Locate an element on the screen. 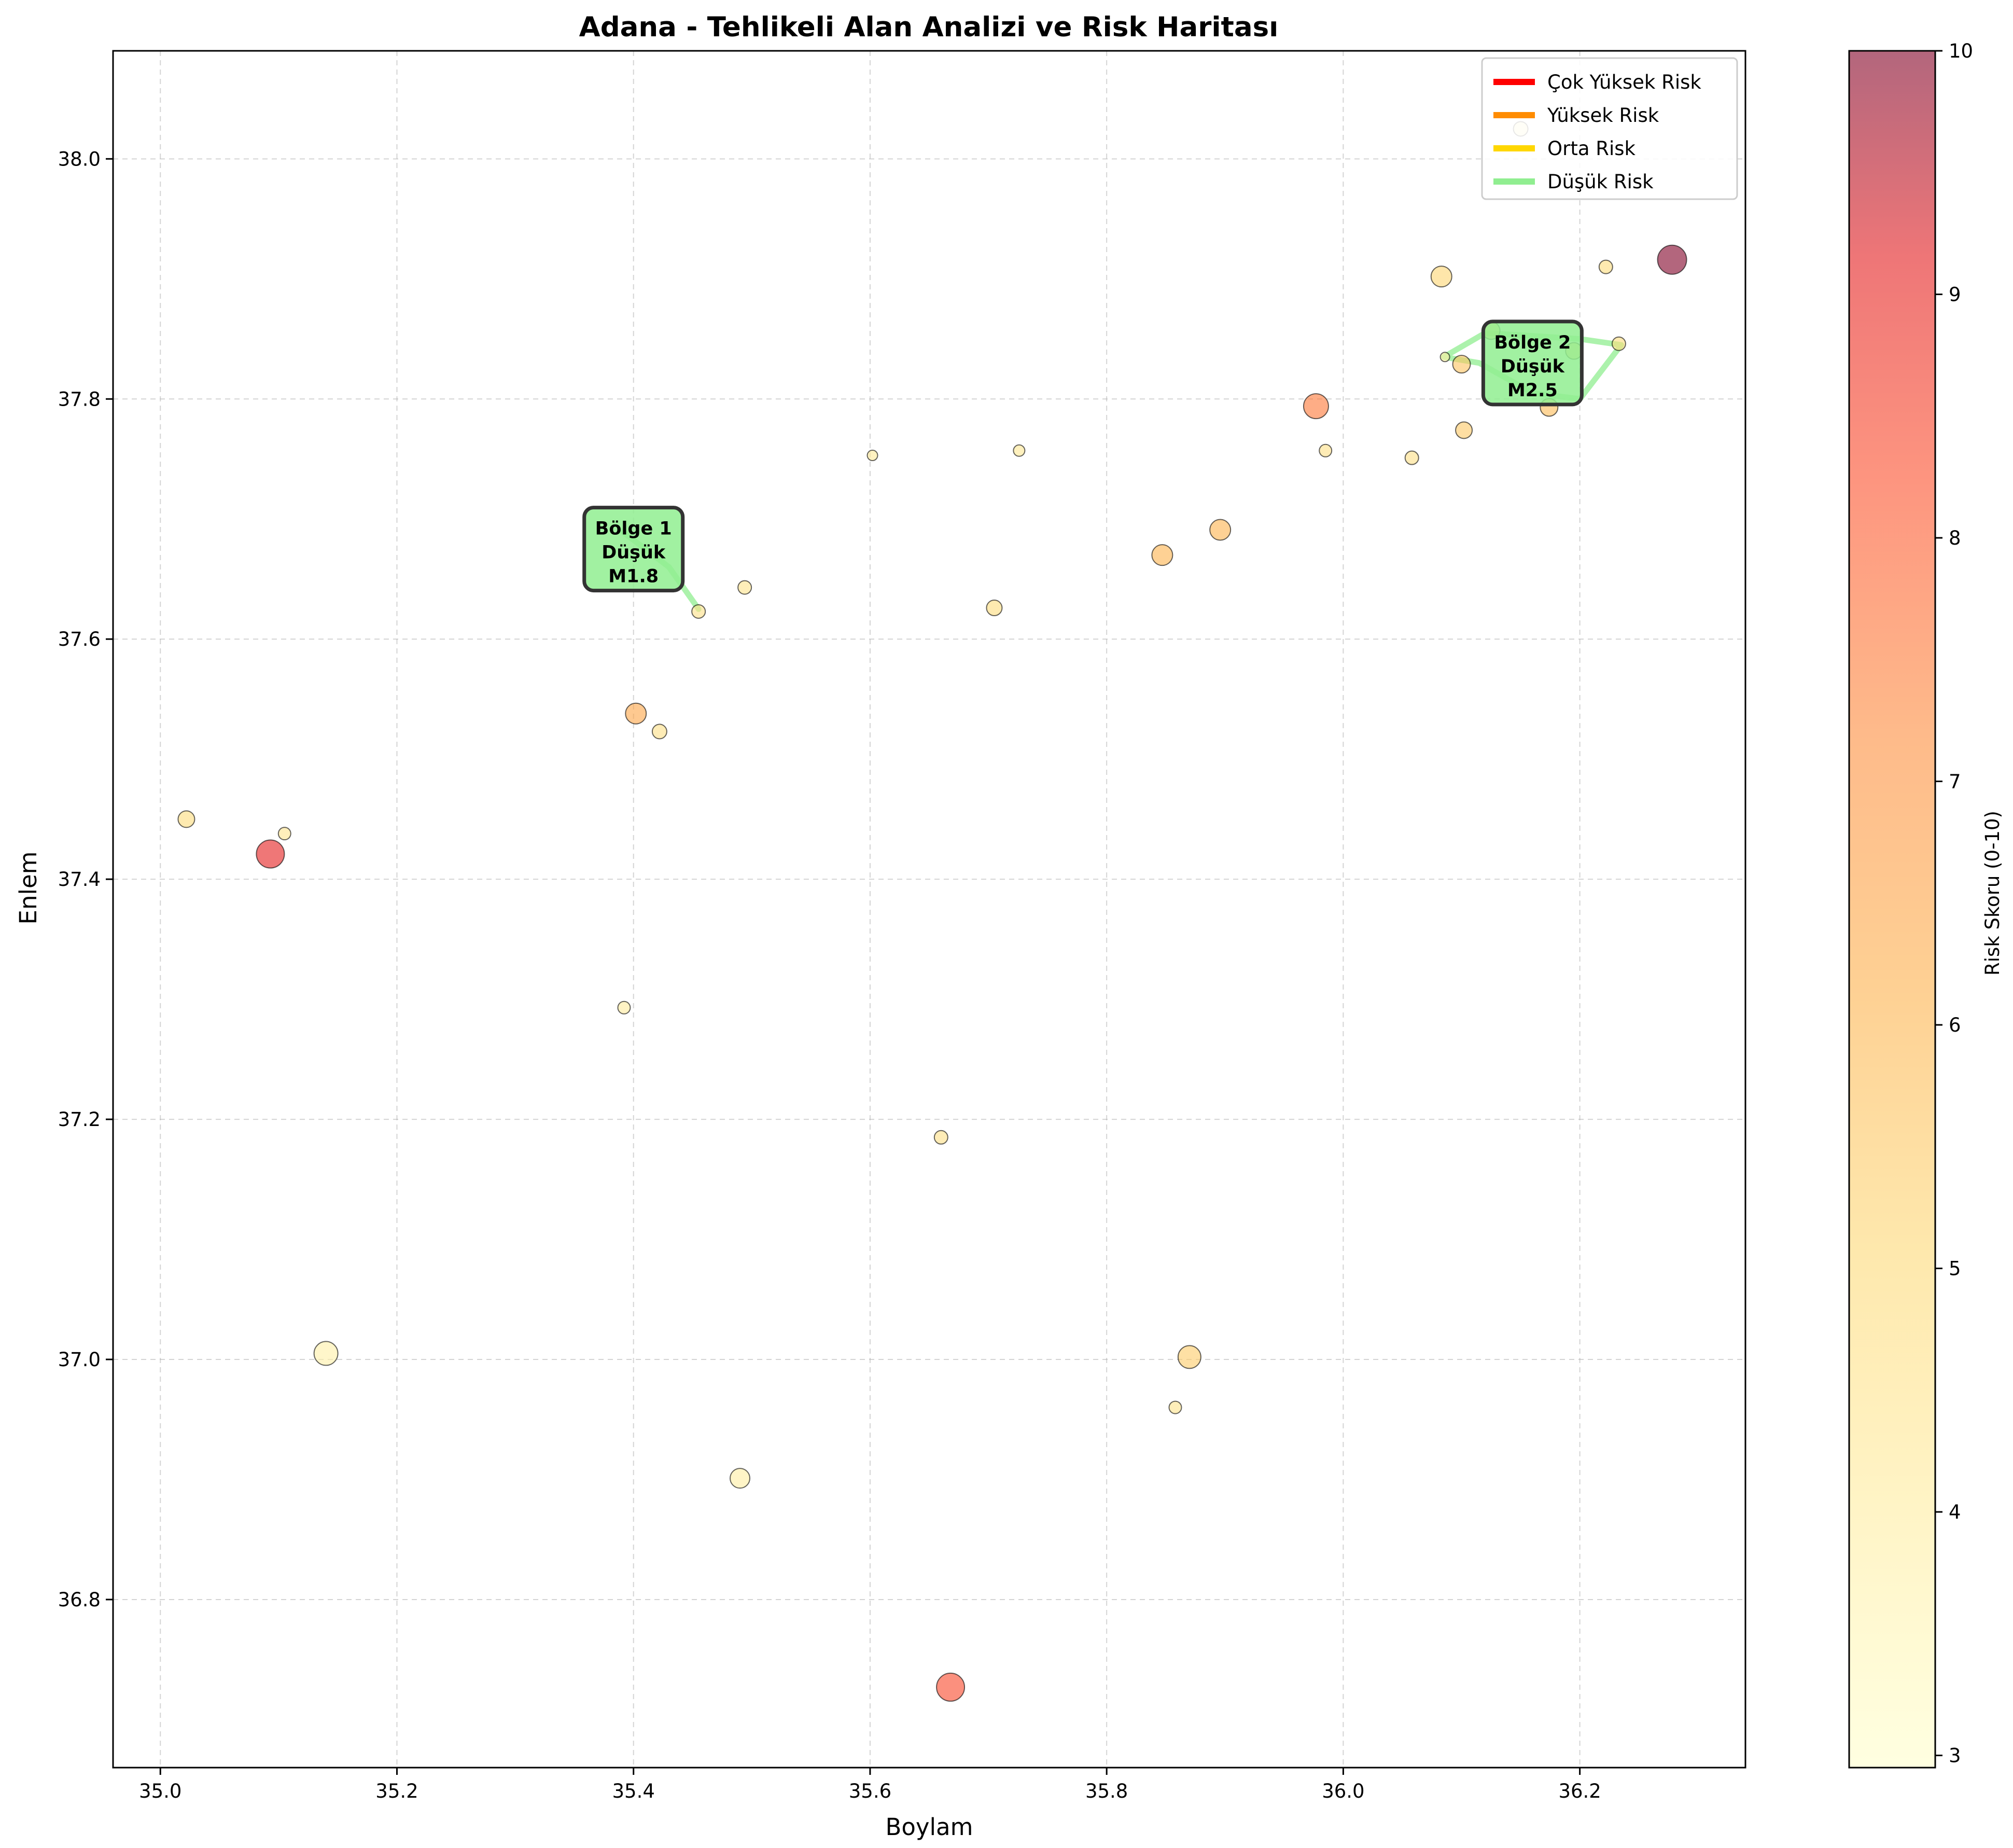 This screenshot has width=2013, height=1848. x-axis-ticks: 35.0 35.2 35.4 35.6 35.8 36.0 36.2 is located at coordinates (870, 1785).